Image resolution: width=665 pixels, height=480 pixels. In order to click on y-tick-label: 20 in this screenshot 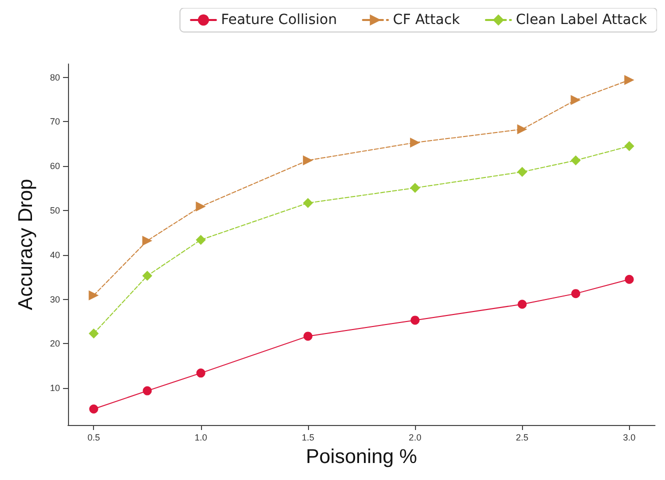, I will do `click(55, 343)`.